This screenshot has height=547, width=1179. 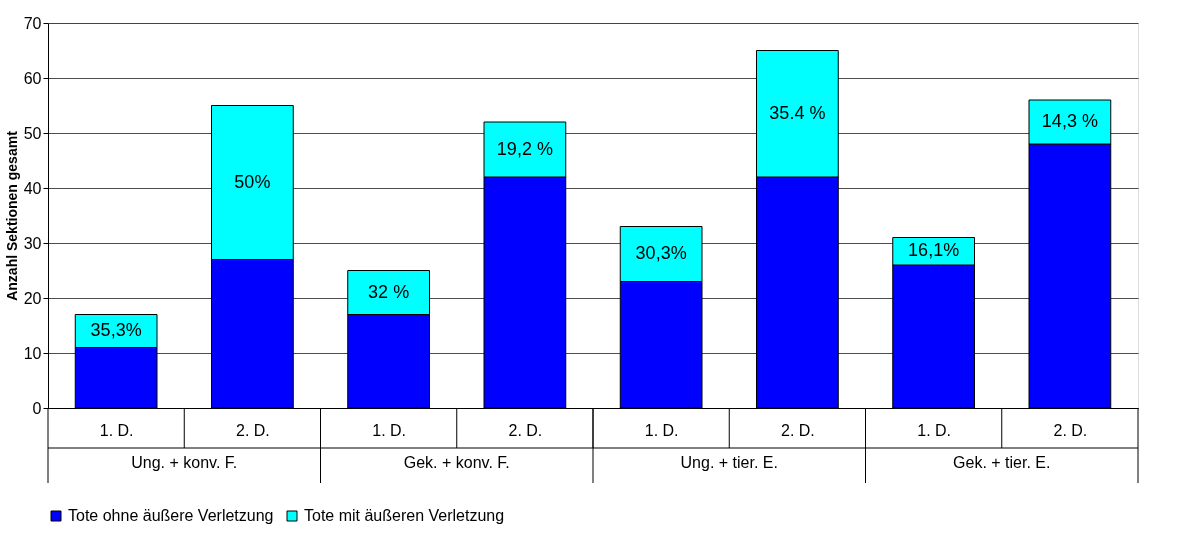 I want to click on annotation: 35,3%, so click(x=116, y=330).